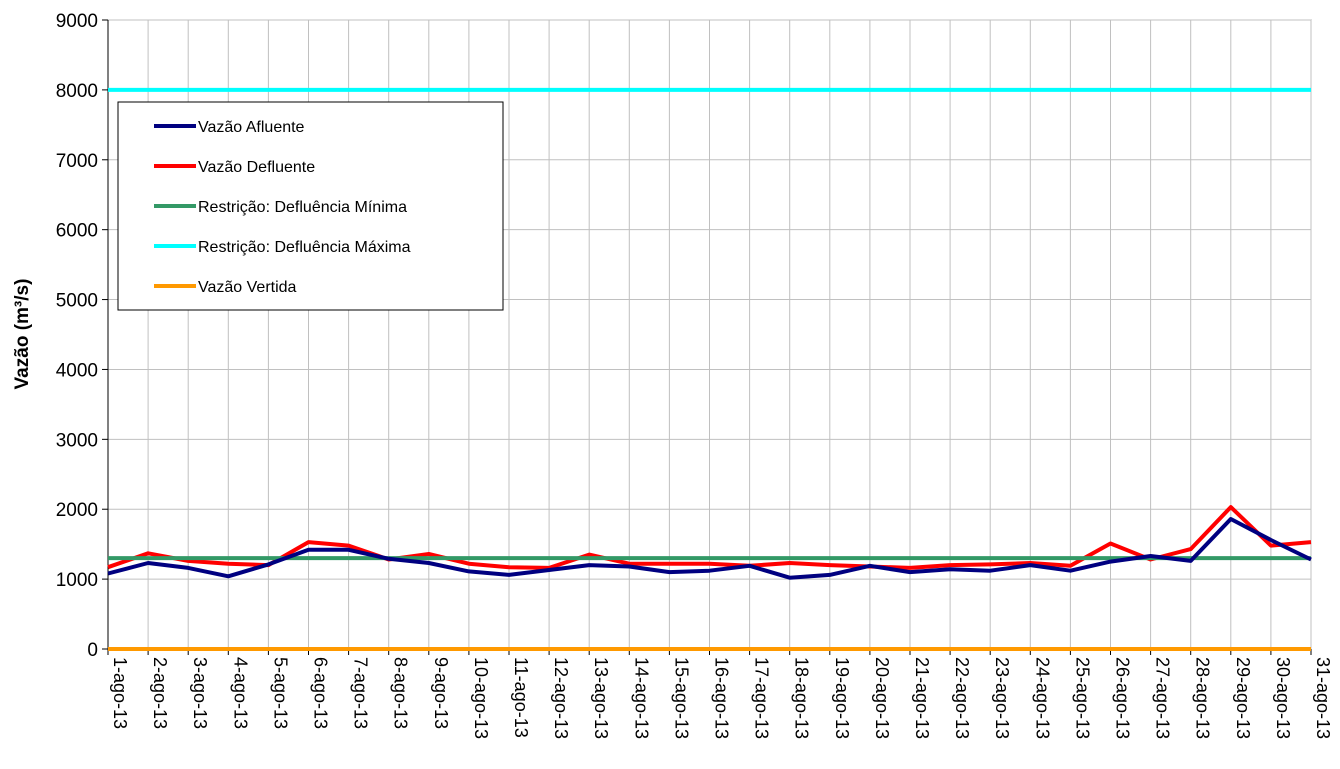  I want to click on x-tick-label: 26-ago-13, so click(1123, 698).